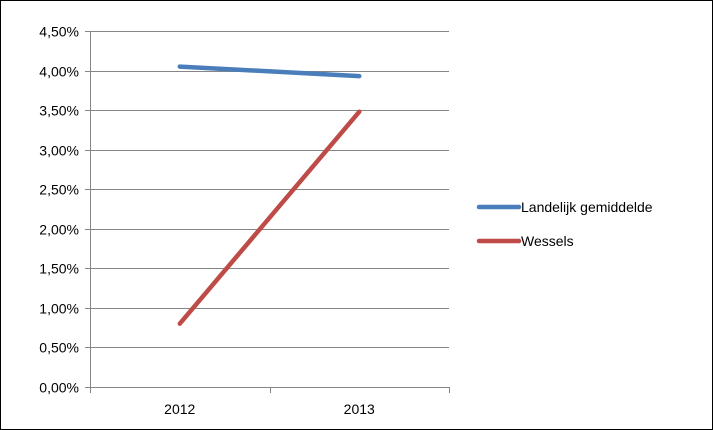  I want to click on x-tick-label: 2012, so click(179, 409).